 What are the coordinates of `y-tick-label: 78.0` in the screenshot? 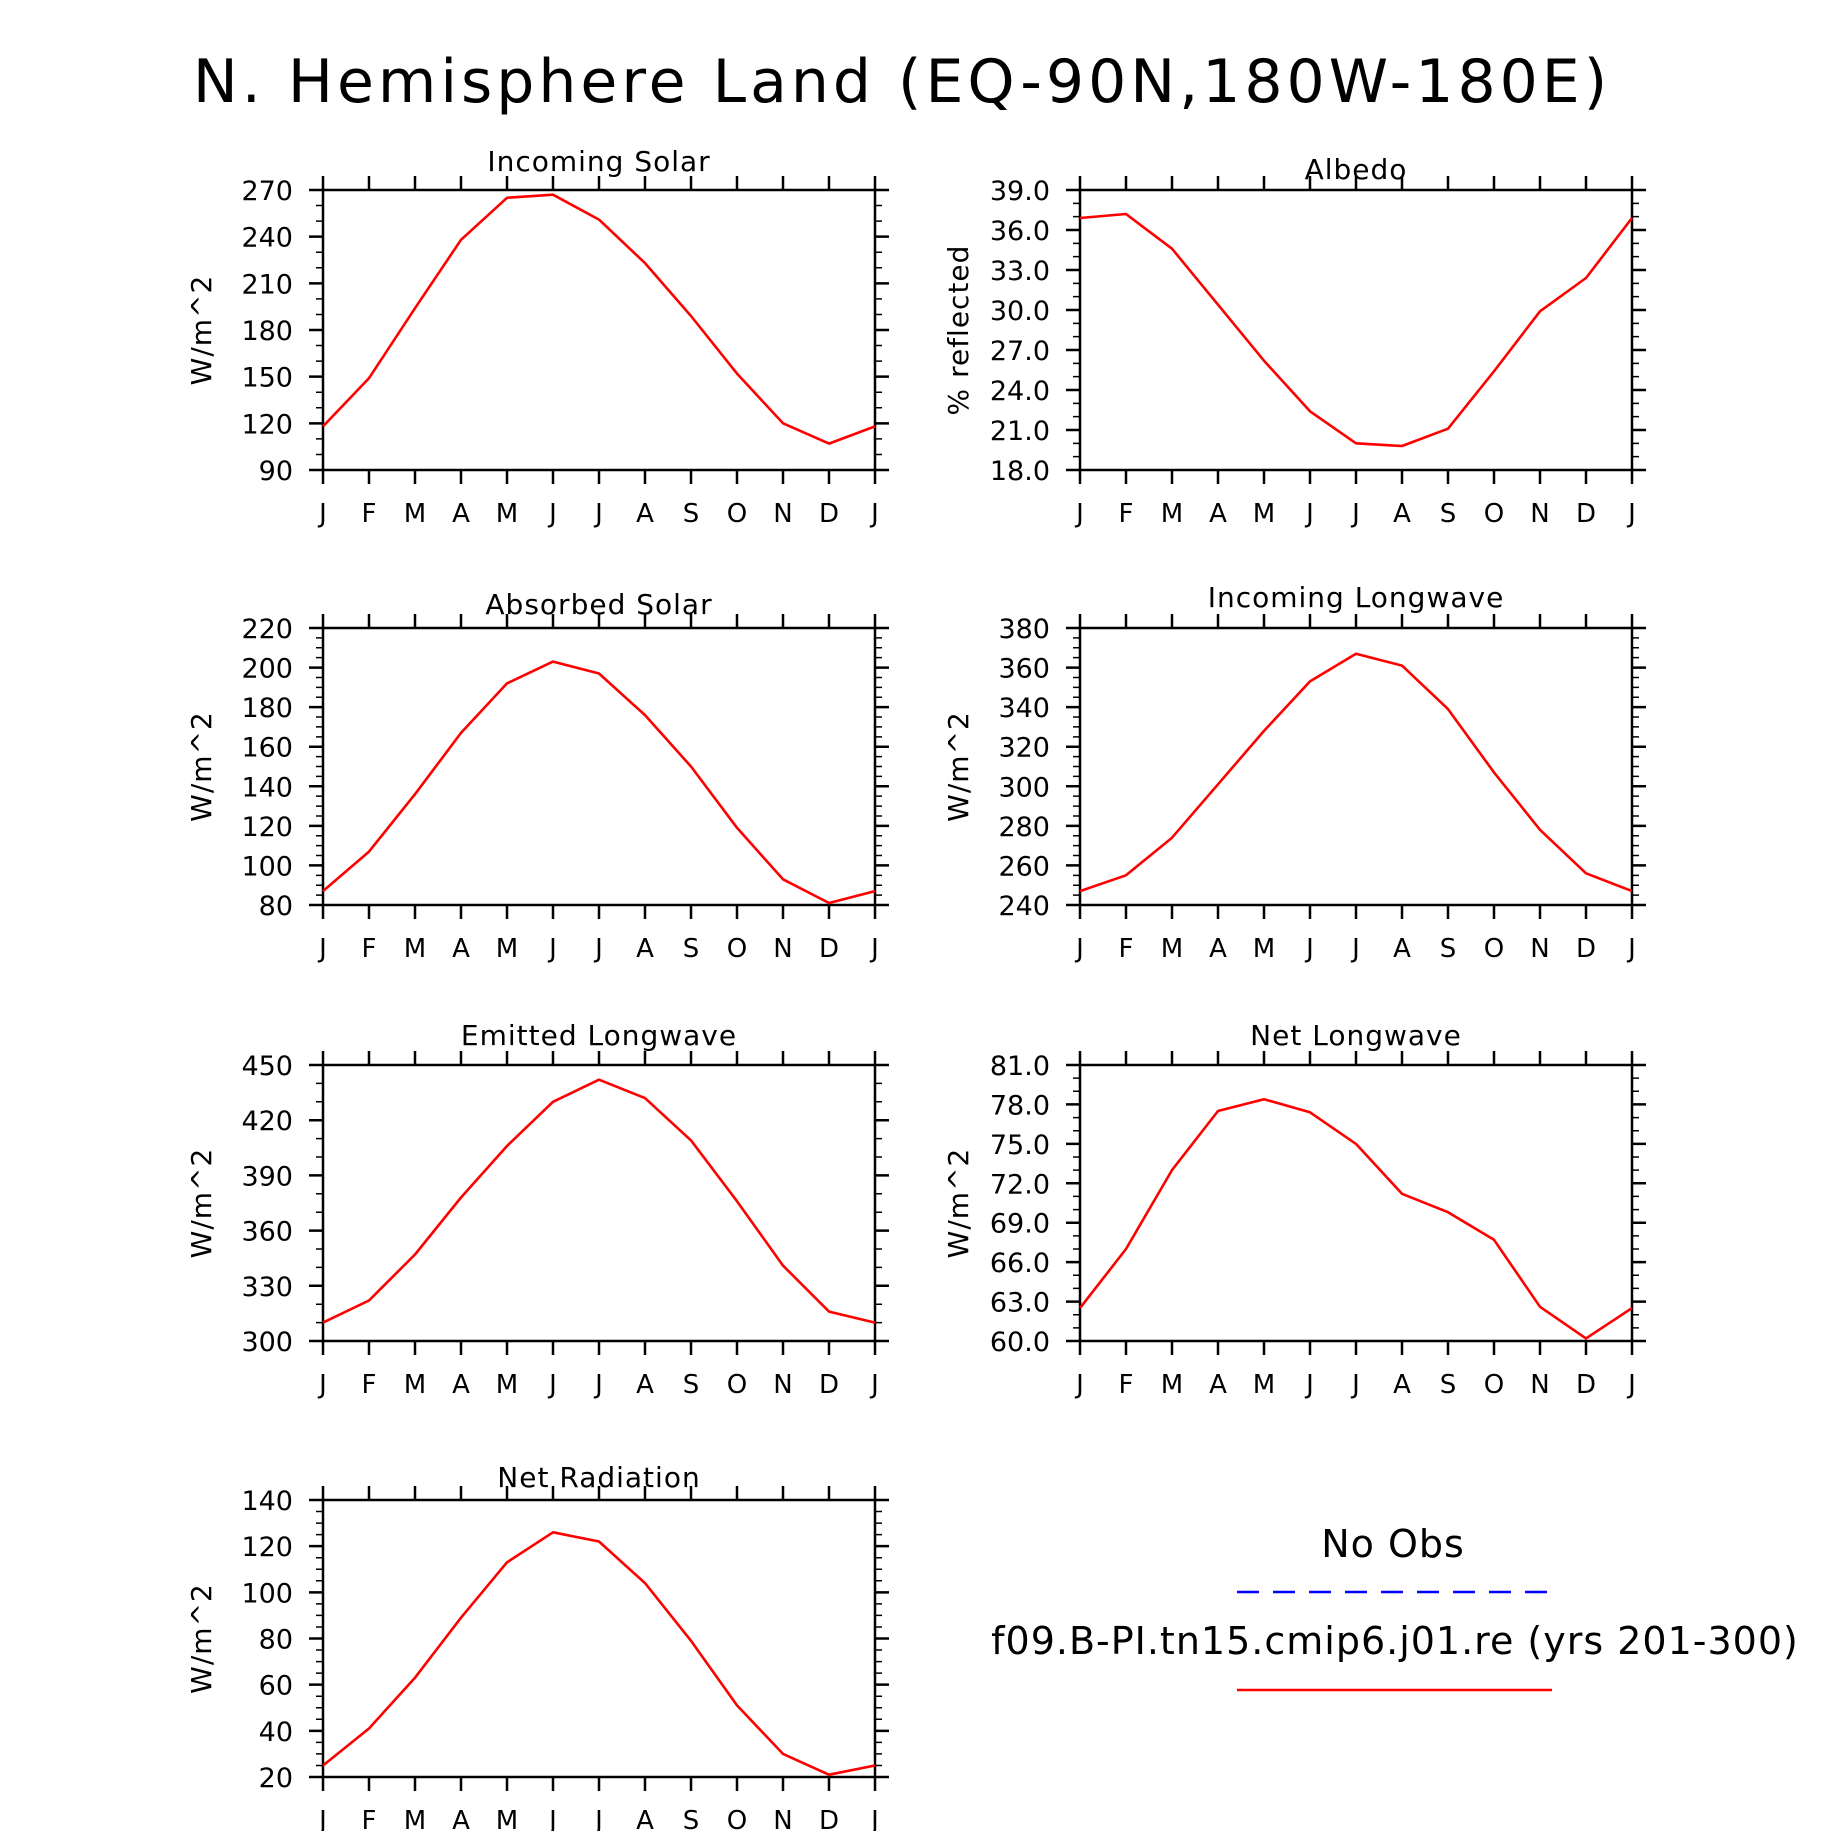 It's located at (1020, 1105).